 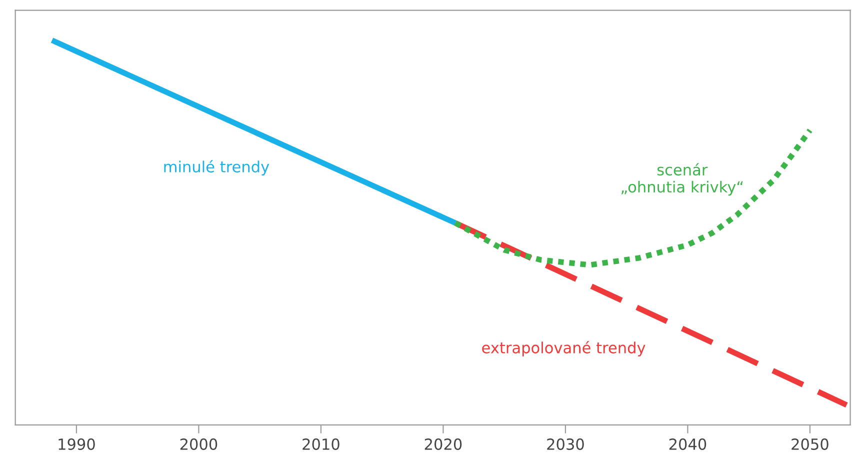 What do you see at coordinates (443, 444) in the screenshot?
I see `x-tick-label: 2020` at bounding box center [443, 444].